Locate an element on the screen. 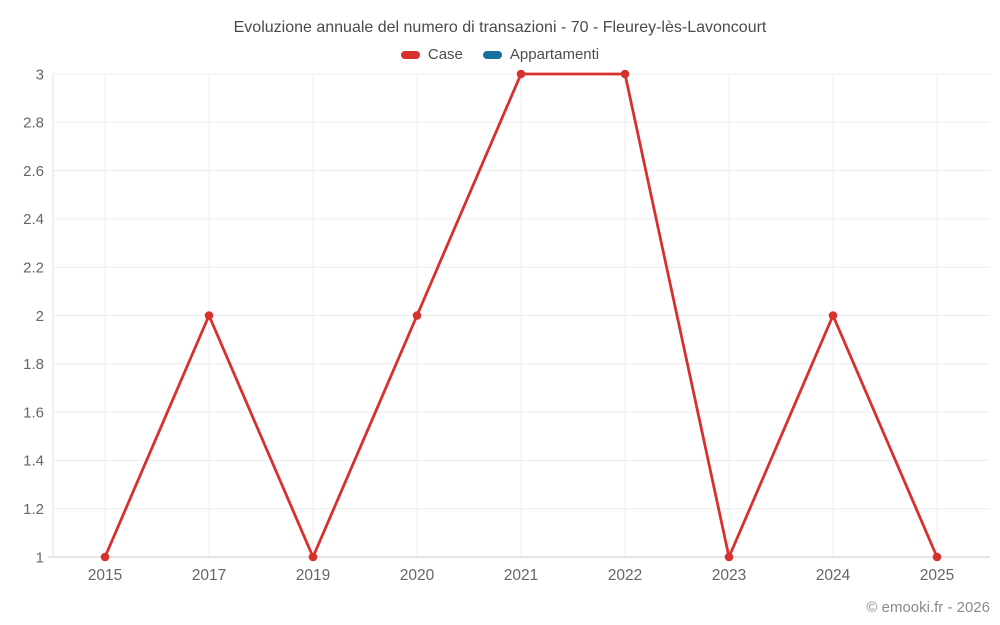  legend: Case Appartamenti is located at coordinates (500, 54).